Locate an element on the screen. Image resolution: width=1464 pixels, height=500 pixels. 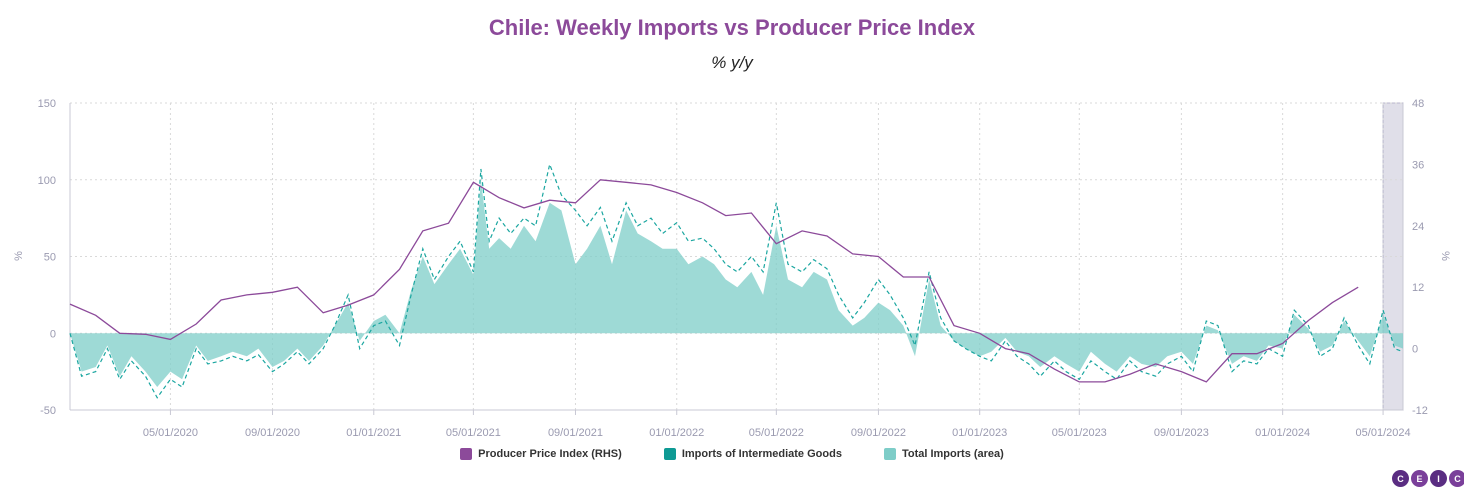
ceic-logo: C E I C is located at coordinates (1428, 478).